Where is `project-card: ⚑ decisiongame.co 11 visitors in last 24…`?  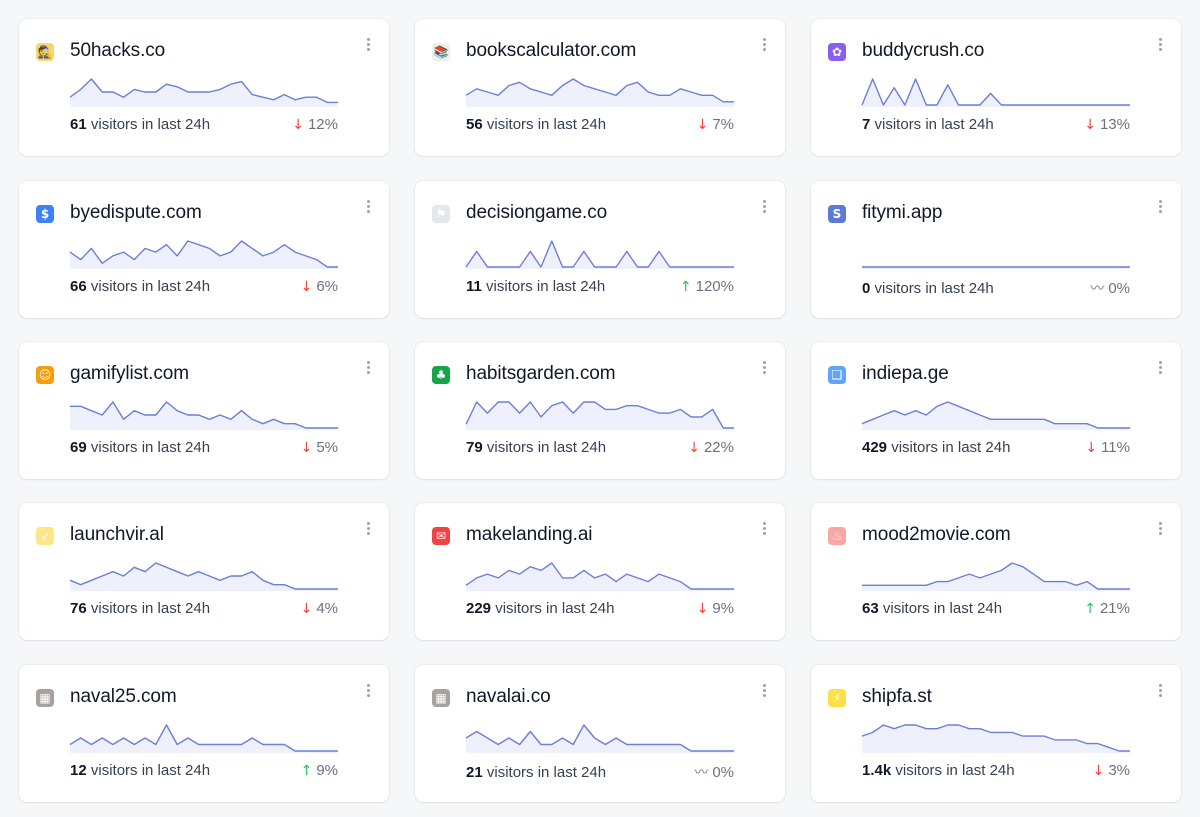
project-card: ⚑ decisiongame.co 11 visitors in last 24… is located at coordinates (600, 249).